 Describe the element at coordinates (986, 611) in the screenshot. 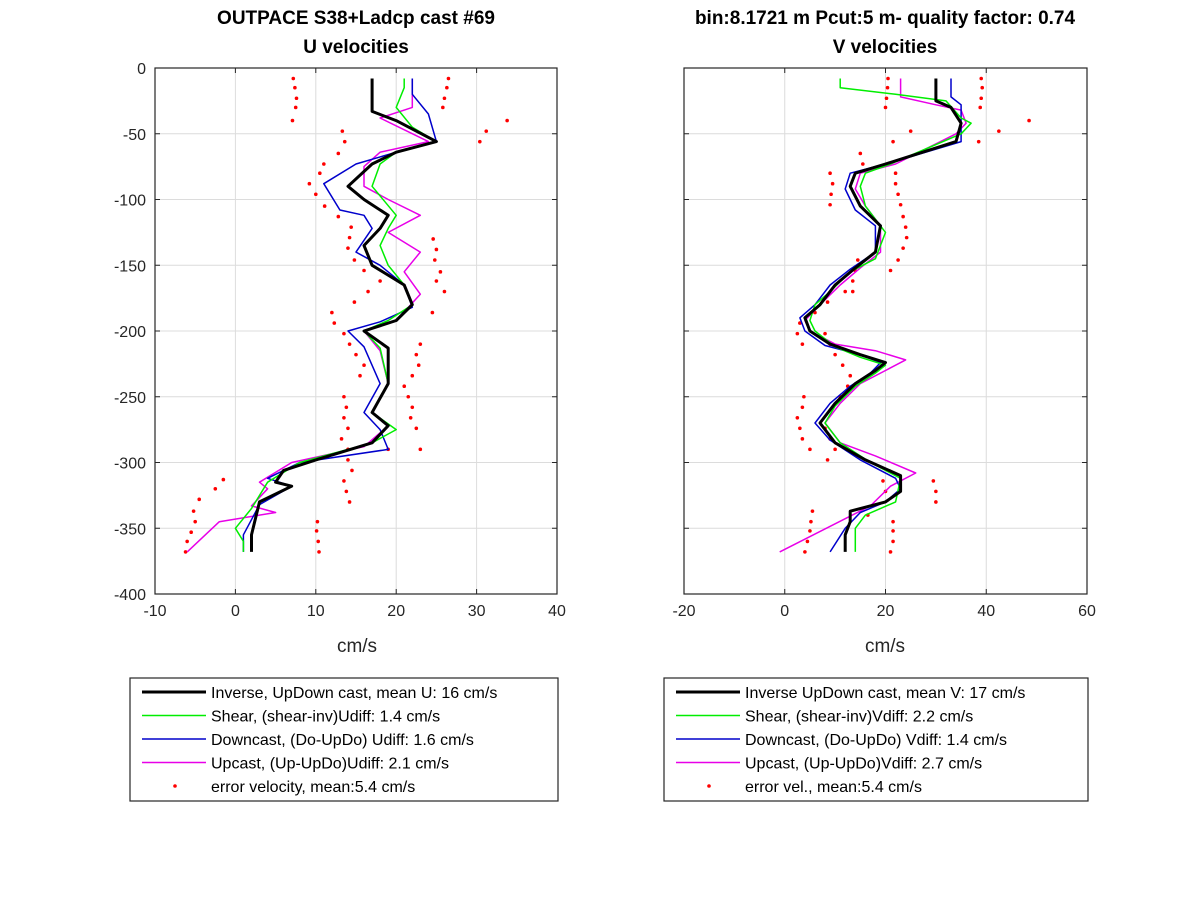

I see `v-x-tick-label: 40` at that location.